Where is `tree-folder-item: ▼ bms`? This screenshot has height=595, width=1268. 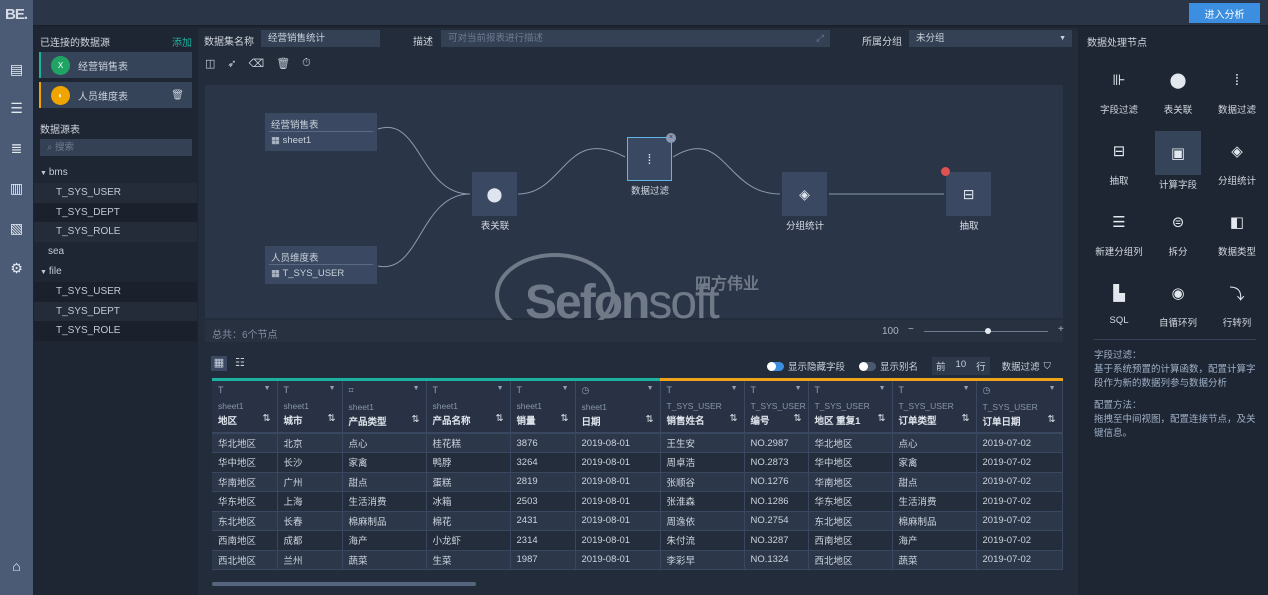 tree-folder-item: ▼ bms is located at coordinates (115, 173).